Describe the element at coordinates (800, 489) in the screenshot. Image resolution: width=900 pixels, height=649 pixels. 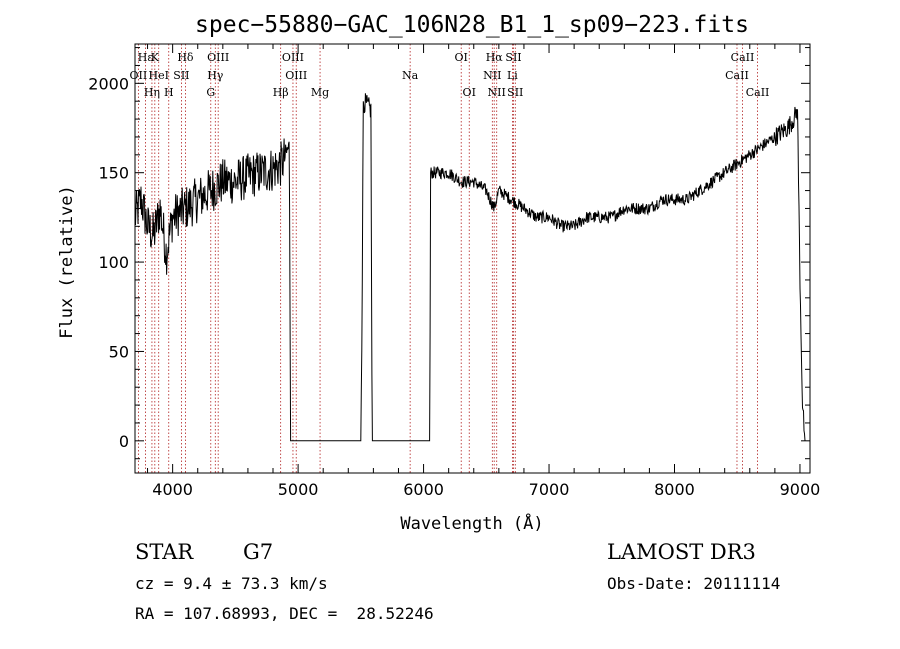
I see `x-tick-label: 9000` at that location.